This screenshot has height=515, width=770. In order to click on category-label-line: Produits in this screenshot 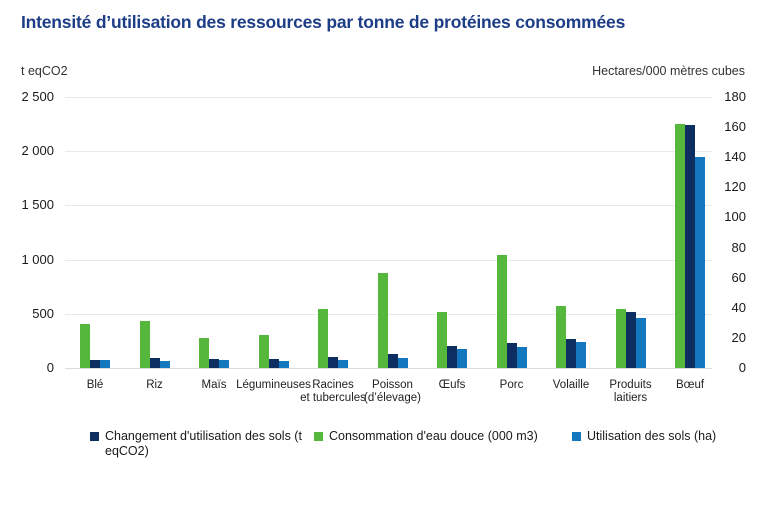, I will do `click(630, 385)`.